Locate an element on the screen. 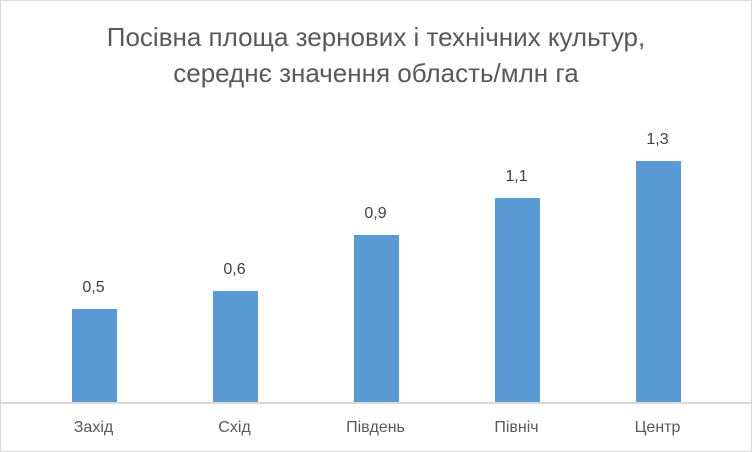 The image size is (752, 452). x-axis-line is located at coordinates (376, 403).